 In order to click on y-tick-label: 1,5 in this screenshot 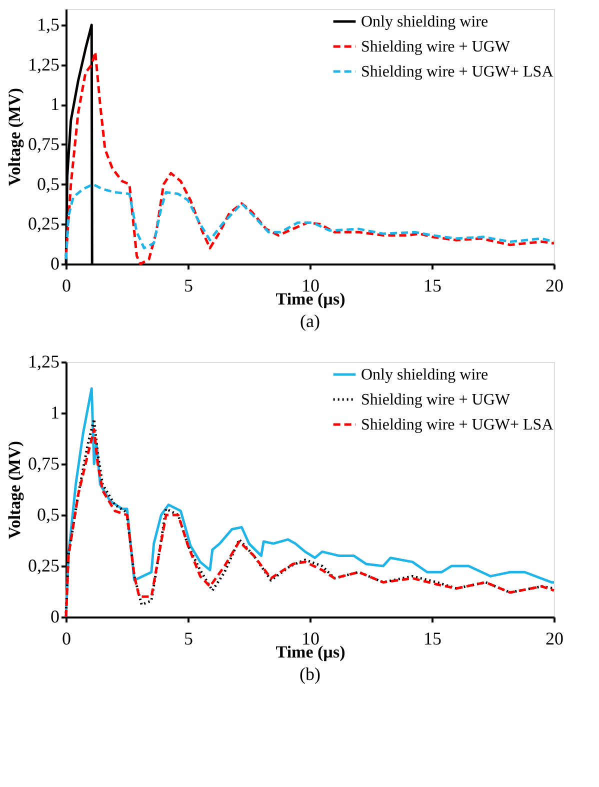, I will do `click(48, 24)`.